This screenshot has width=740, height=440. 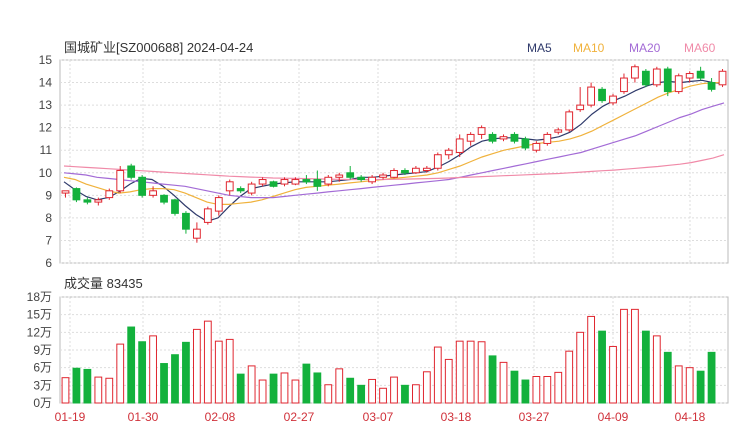 I want to click on price-tick-label: 11, so click(x=46, y=150).